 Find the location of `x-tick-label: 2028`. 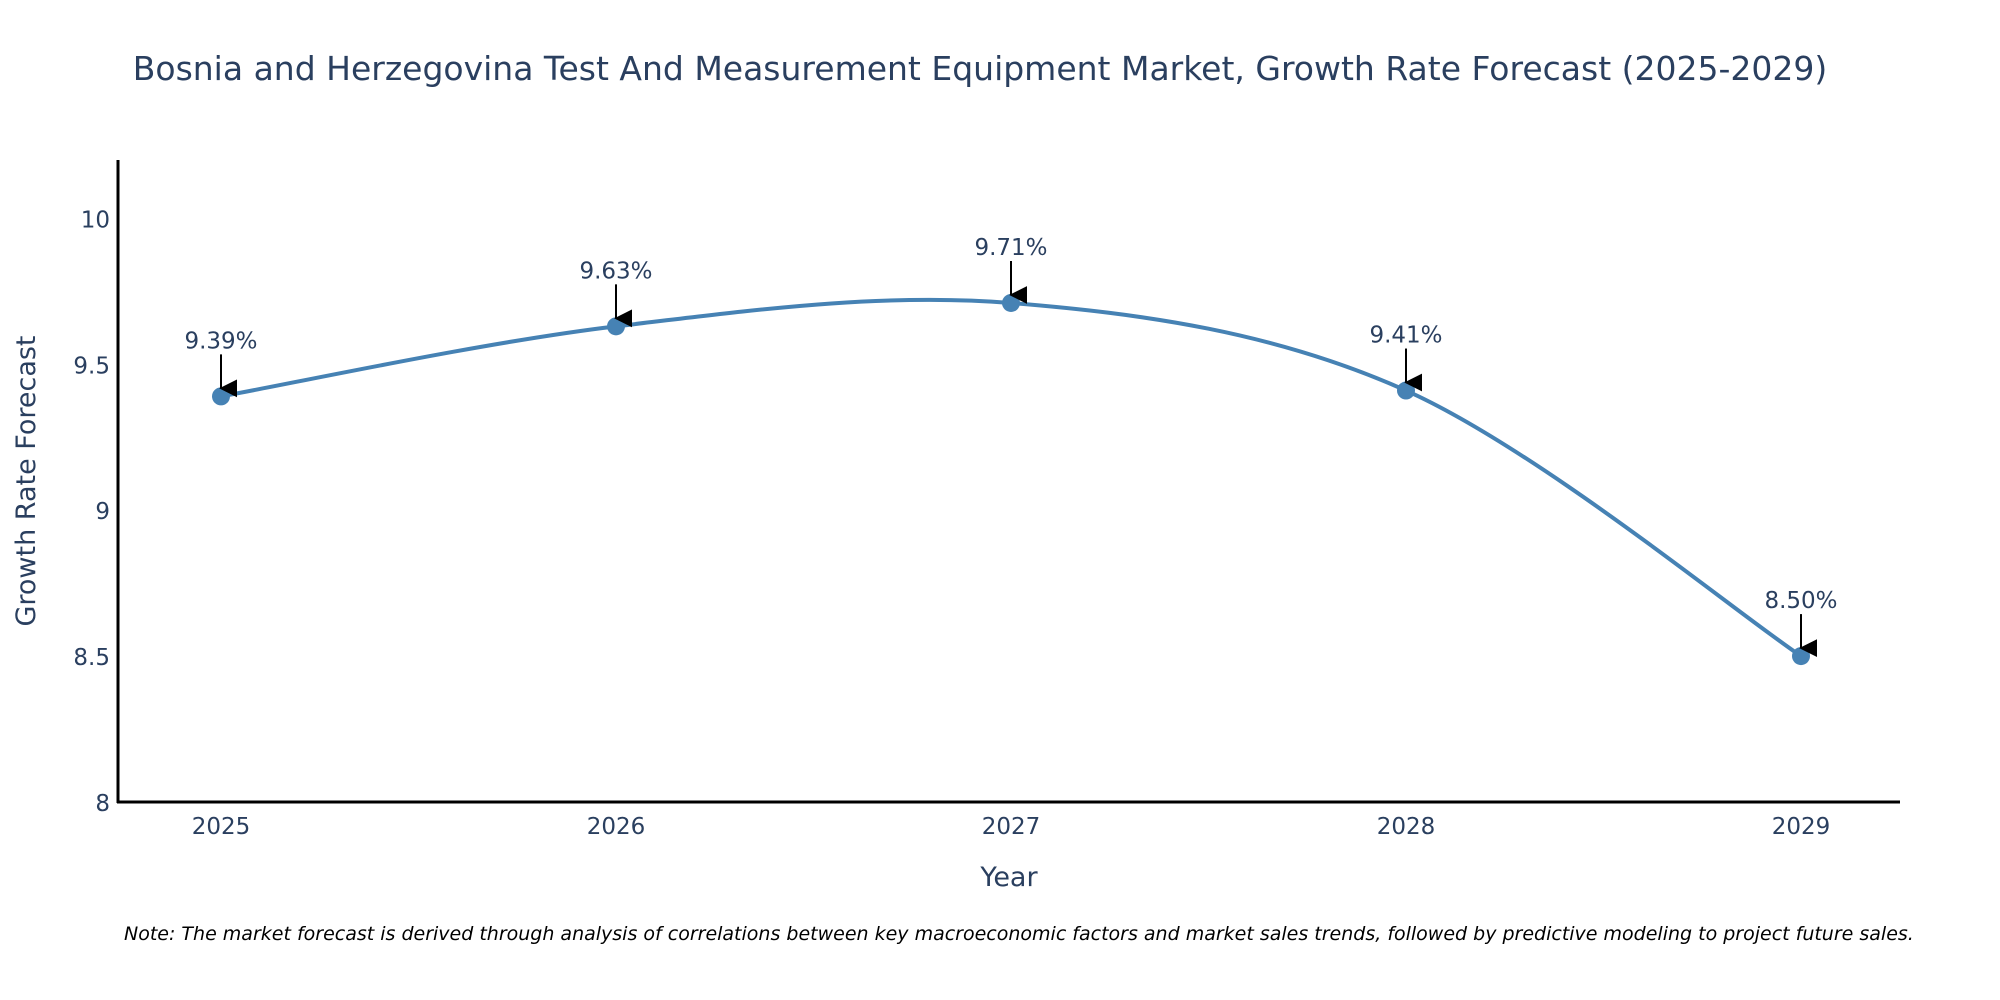

x-tick-label: 2028 is located at coordinates (1406, 827).